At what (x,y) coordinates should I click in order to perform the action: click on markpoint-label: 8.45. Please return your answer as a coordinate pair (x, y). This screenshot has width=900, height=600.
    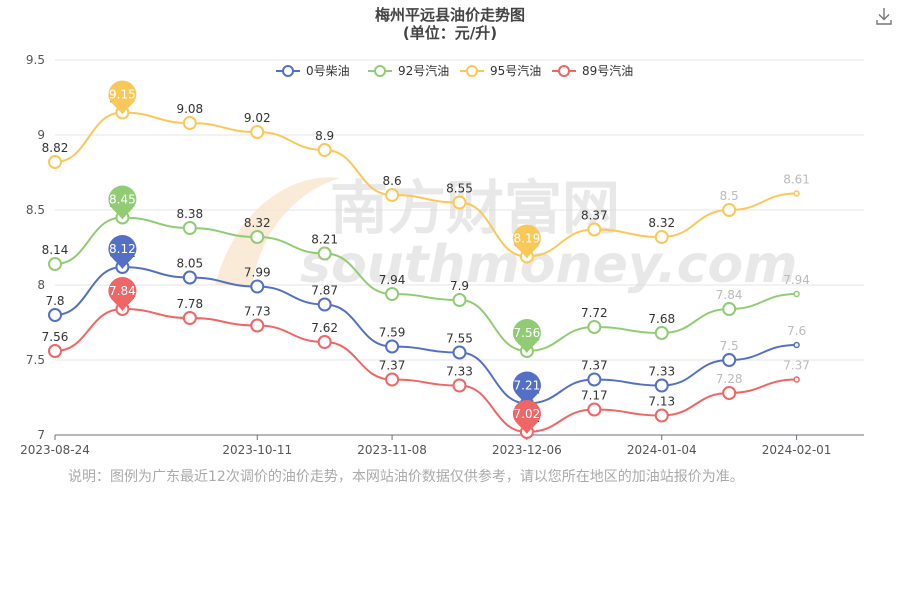
    Looking at the image, I should click on (122, 200).